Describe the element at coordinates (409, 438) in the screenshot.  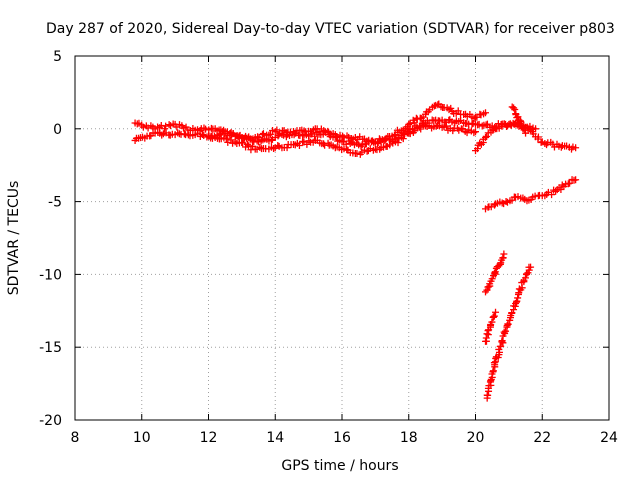
I see `x-tick-label: 18` at that location.